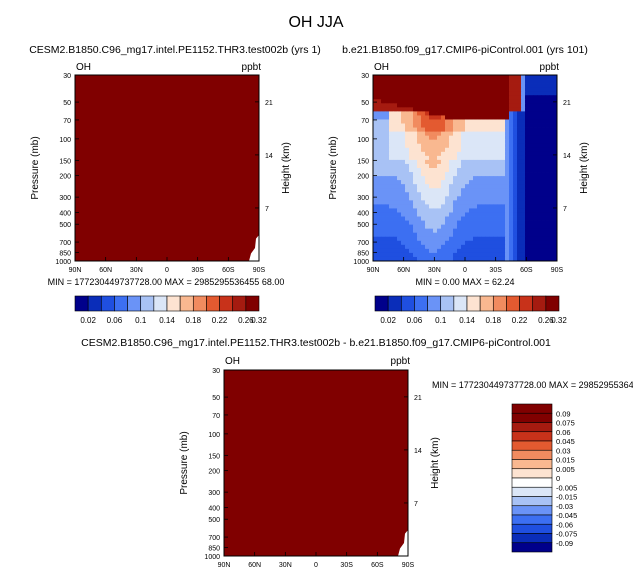 The height and width of the screenshot is (576, 633). Describe the element at coordinates (252, 67) in the screenshot. I see `units-label: ppbt` at that location.